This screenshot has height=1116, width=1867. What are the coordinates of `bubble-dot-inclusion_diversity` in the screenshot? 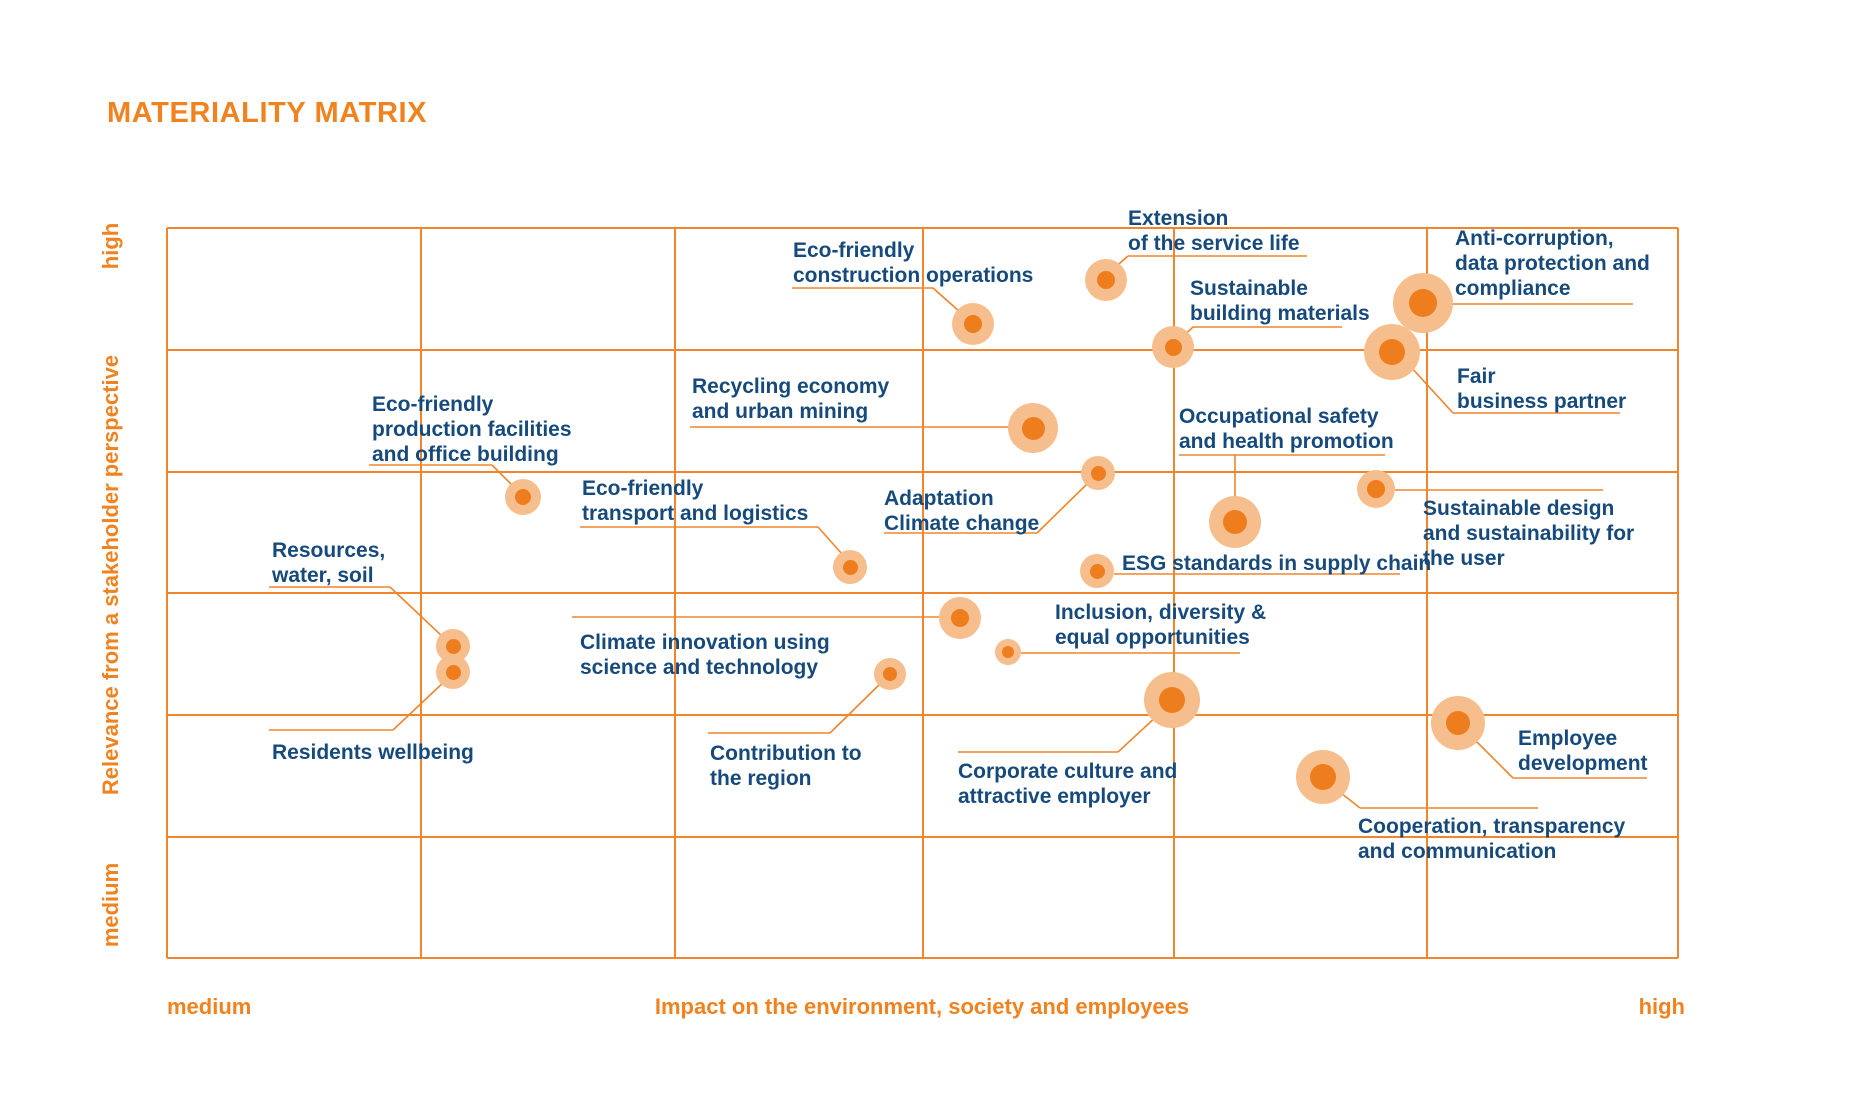 It's located at (1008, 652).